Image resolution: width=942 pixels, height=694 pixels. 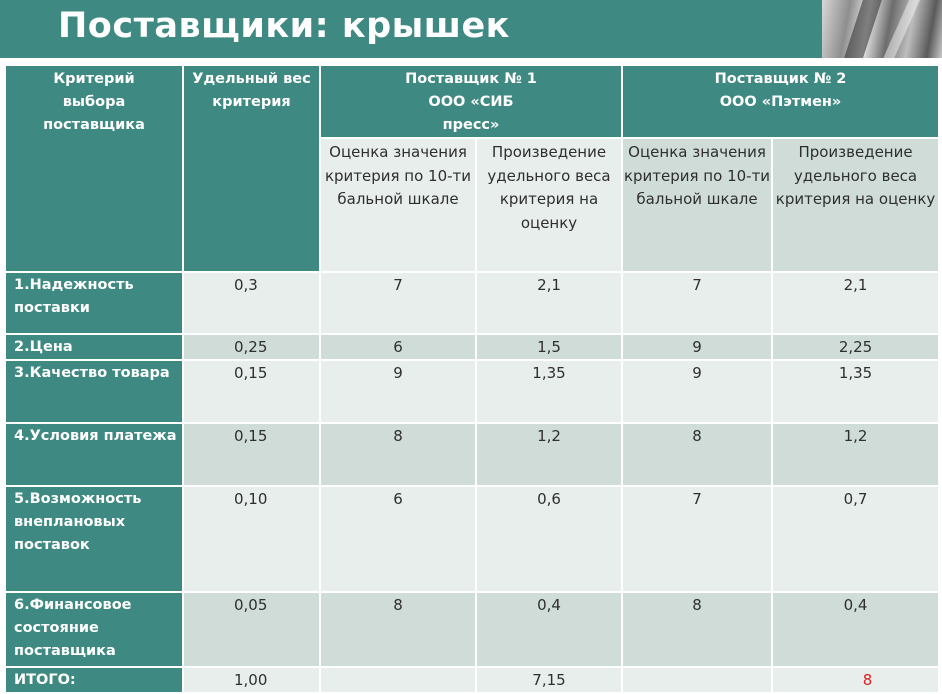 I want to click on row-s1-product: 0,4, so click(x=549, y=629).